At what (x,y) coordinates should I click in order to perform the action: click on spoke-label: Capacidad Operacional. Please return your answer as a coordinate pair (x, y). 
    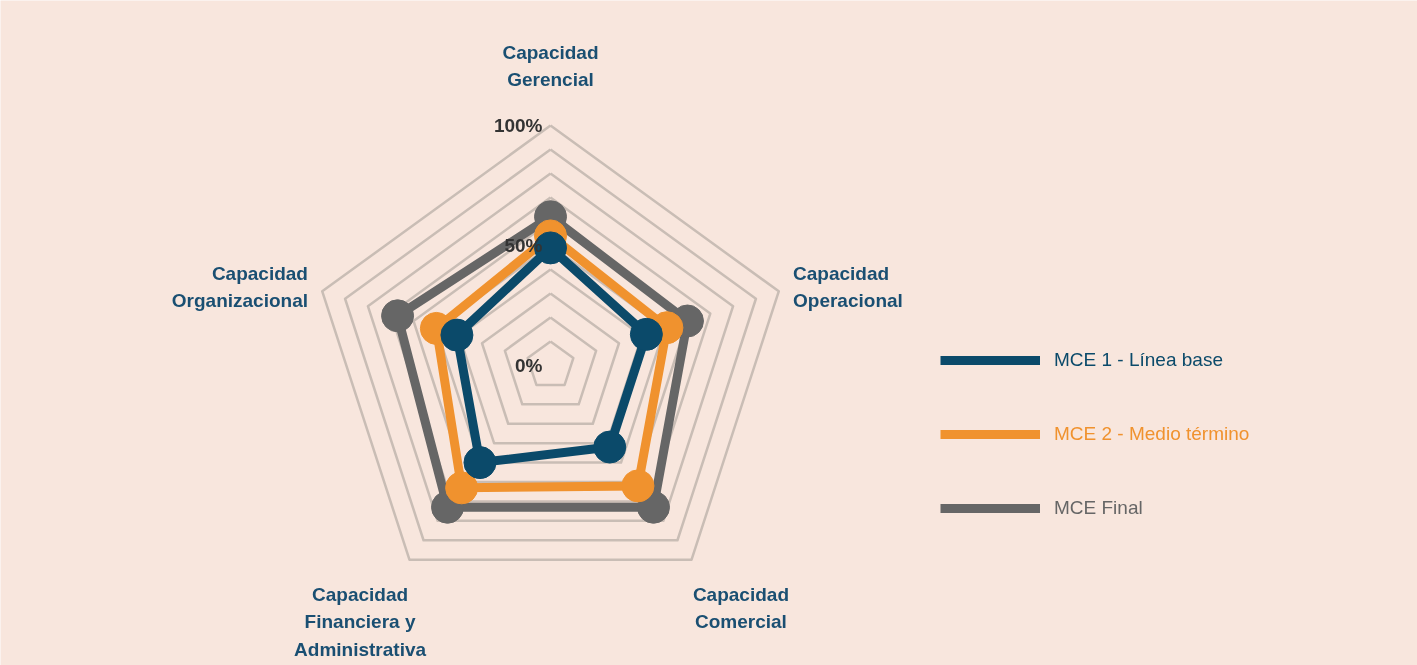
    Looking at the image, I should click on (848, 286).